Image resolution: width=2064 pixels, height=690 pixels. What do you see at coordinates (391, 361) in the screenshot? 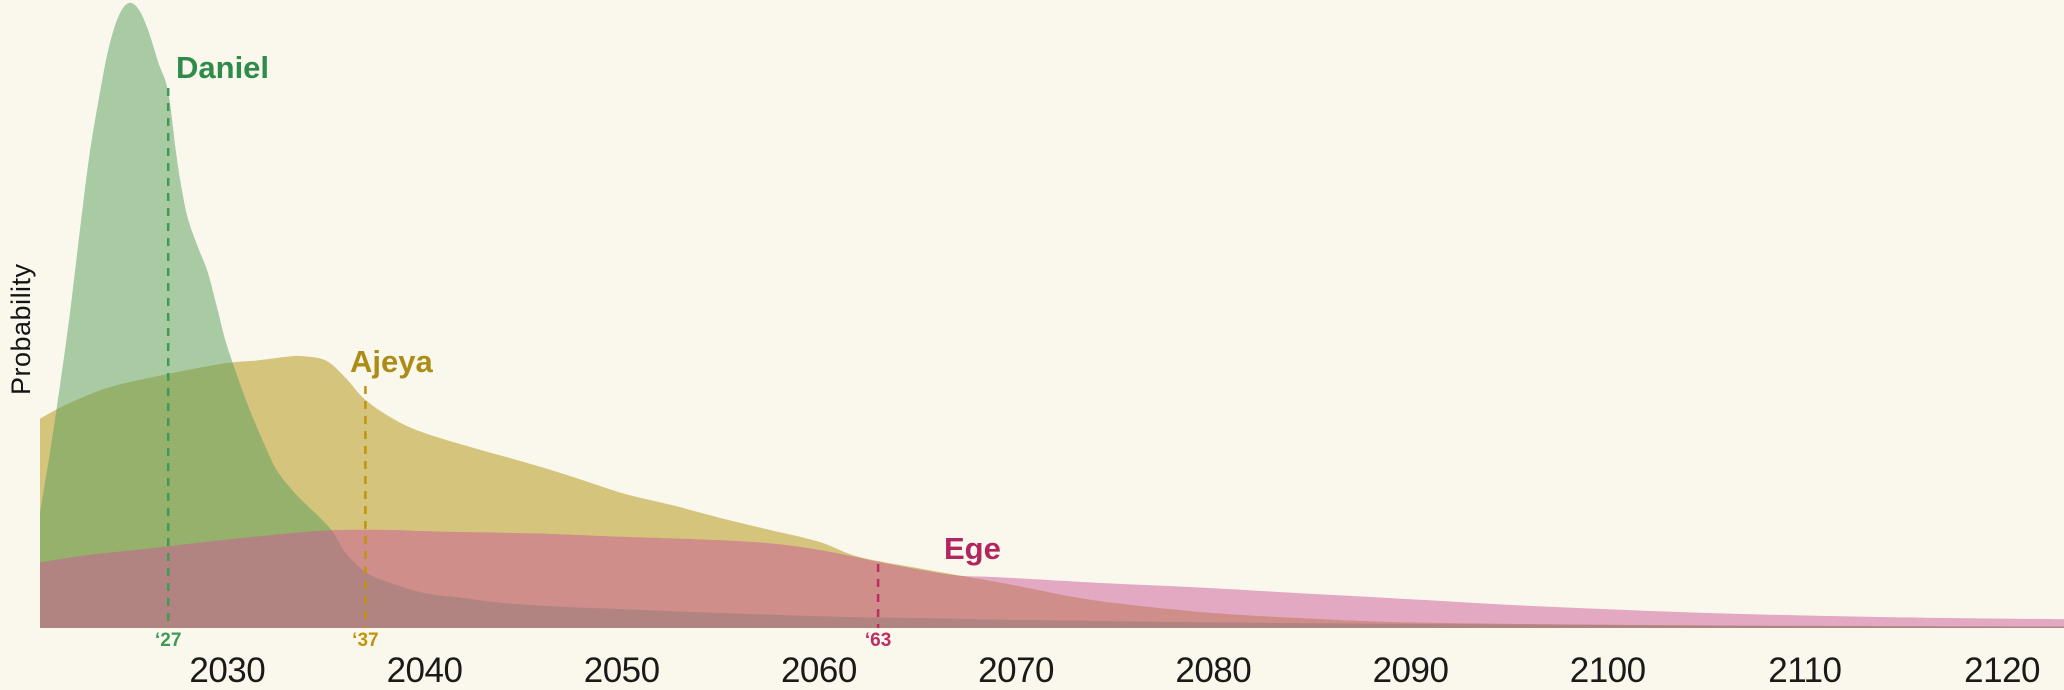
I see `ajeya-series-label: Ajeya` at bounding box center [391, 361].